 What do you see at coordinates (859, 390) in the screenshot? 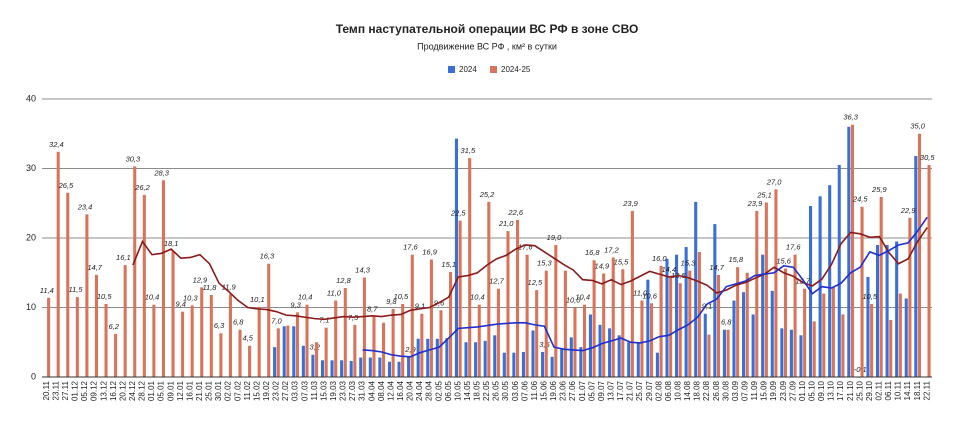
I see `x-tick-label: 25.10` at bounding box center [859, 390].